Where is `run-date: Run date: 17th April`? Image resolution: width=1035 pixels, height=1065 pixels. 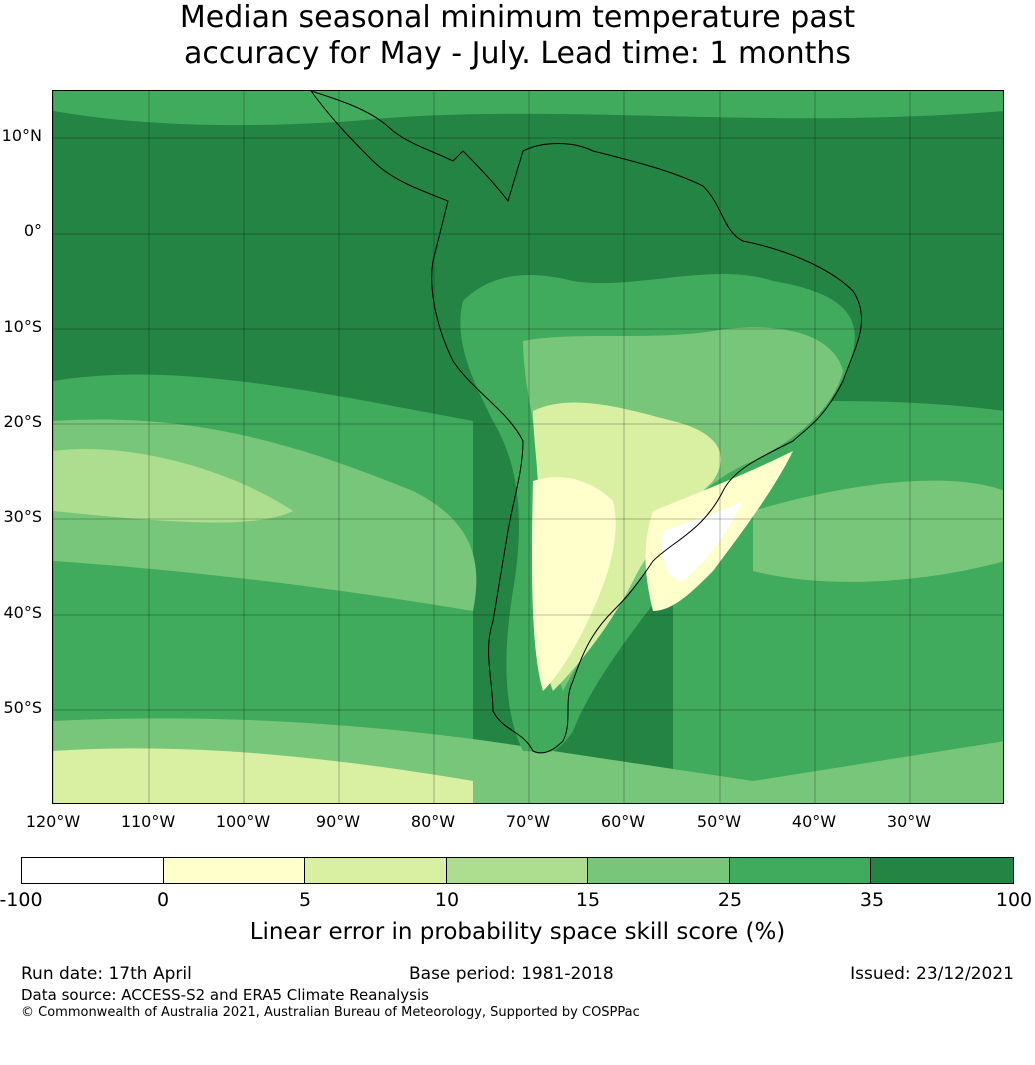 run-date: Run date: 17th April is located at coordinates (106, 974).